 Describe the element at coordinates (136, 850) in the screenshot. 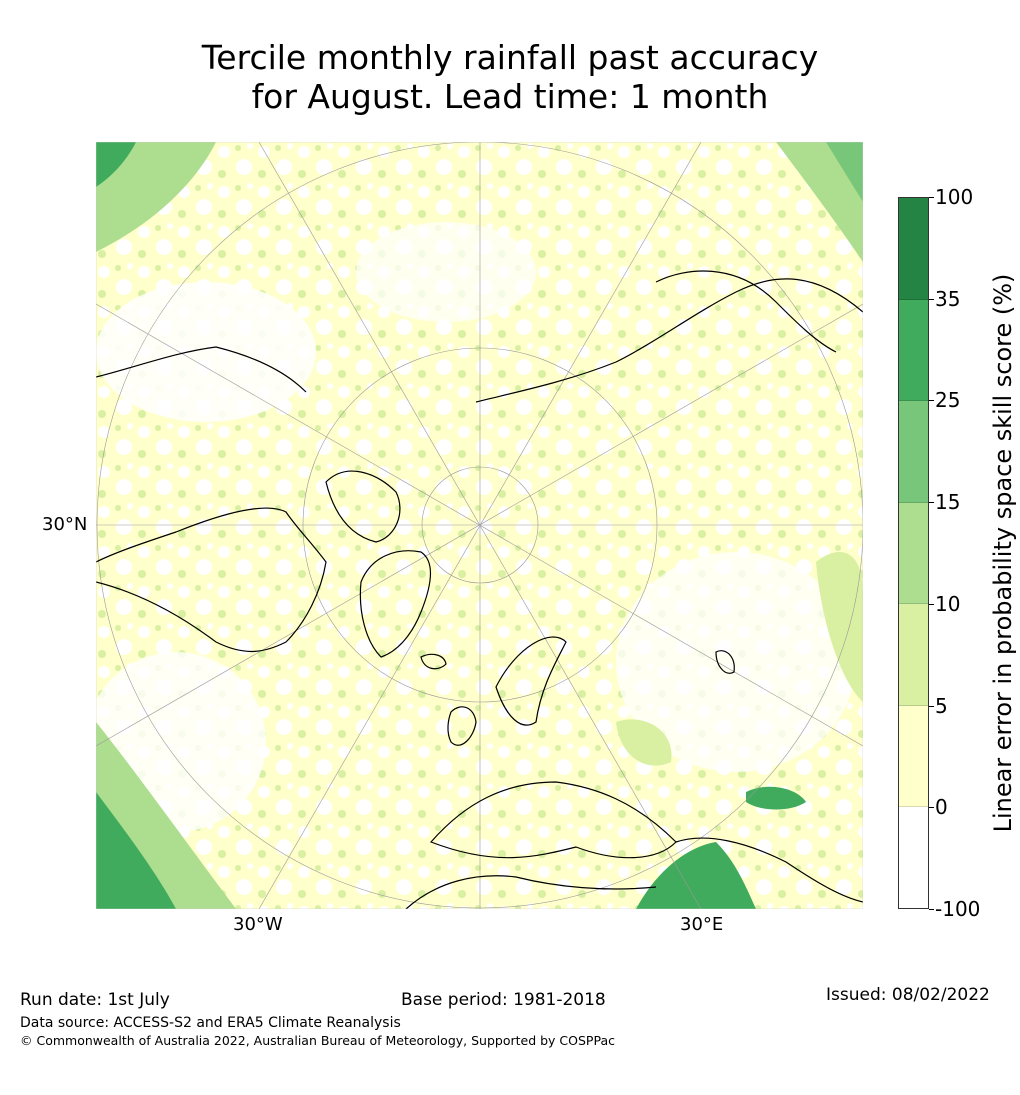

I see `skill-patch-southwest-strong` at that location.